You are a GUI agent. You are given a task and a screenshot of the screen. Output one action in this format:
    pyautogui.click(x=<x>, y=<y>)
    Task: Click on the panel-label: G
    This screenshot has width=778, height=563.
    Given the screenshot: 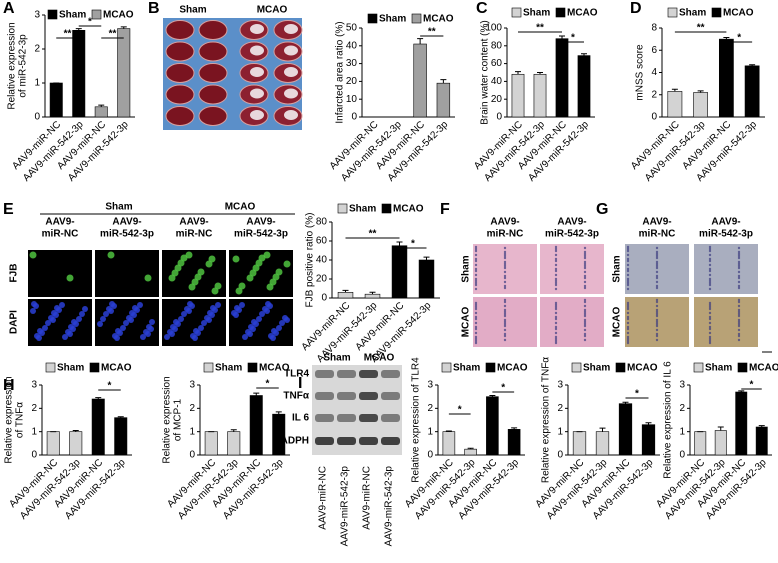 What is the action you would take?
    pyautogui.click(x=602, y=209)
    